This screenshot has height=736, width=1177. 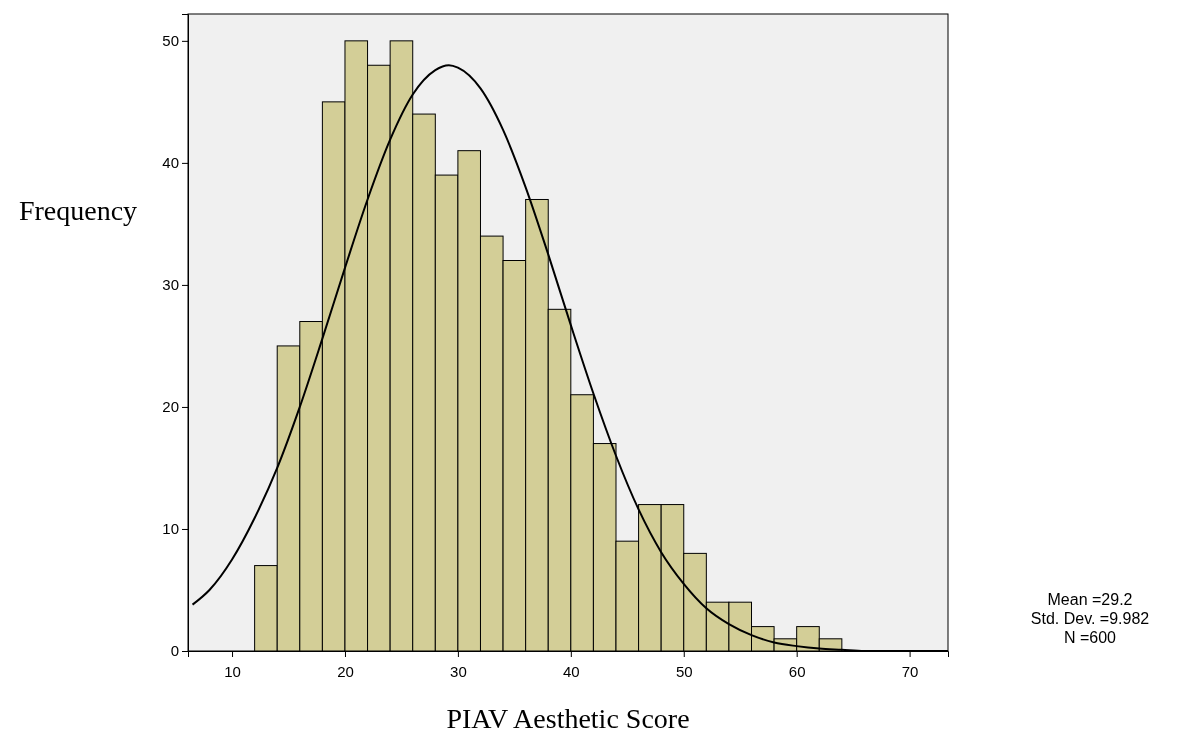 What do you see at coordinates (78, 210) in the screenshot?
I see `y-axis-title: Frequency` at bounding box center [78, 210].